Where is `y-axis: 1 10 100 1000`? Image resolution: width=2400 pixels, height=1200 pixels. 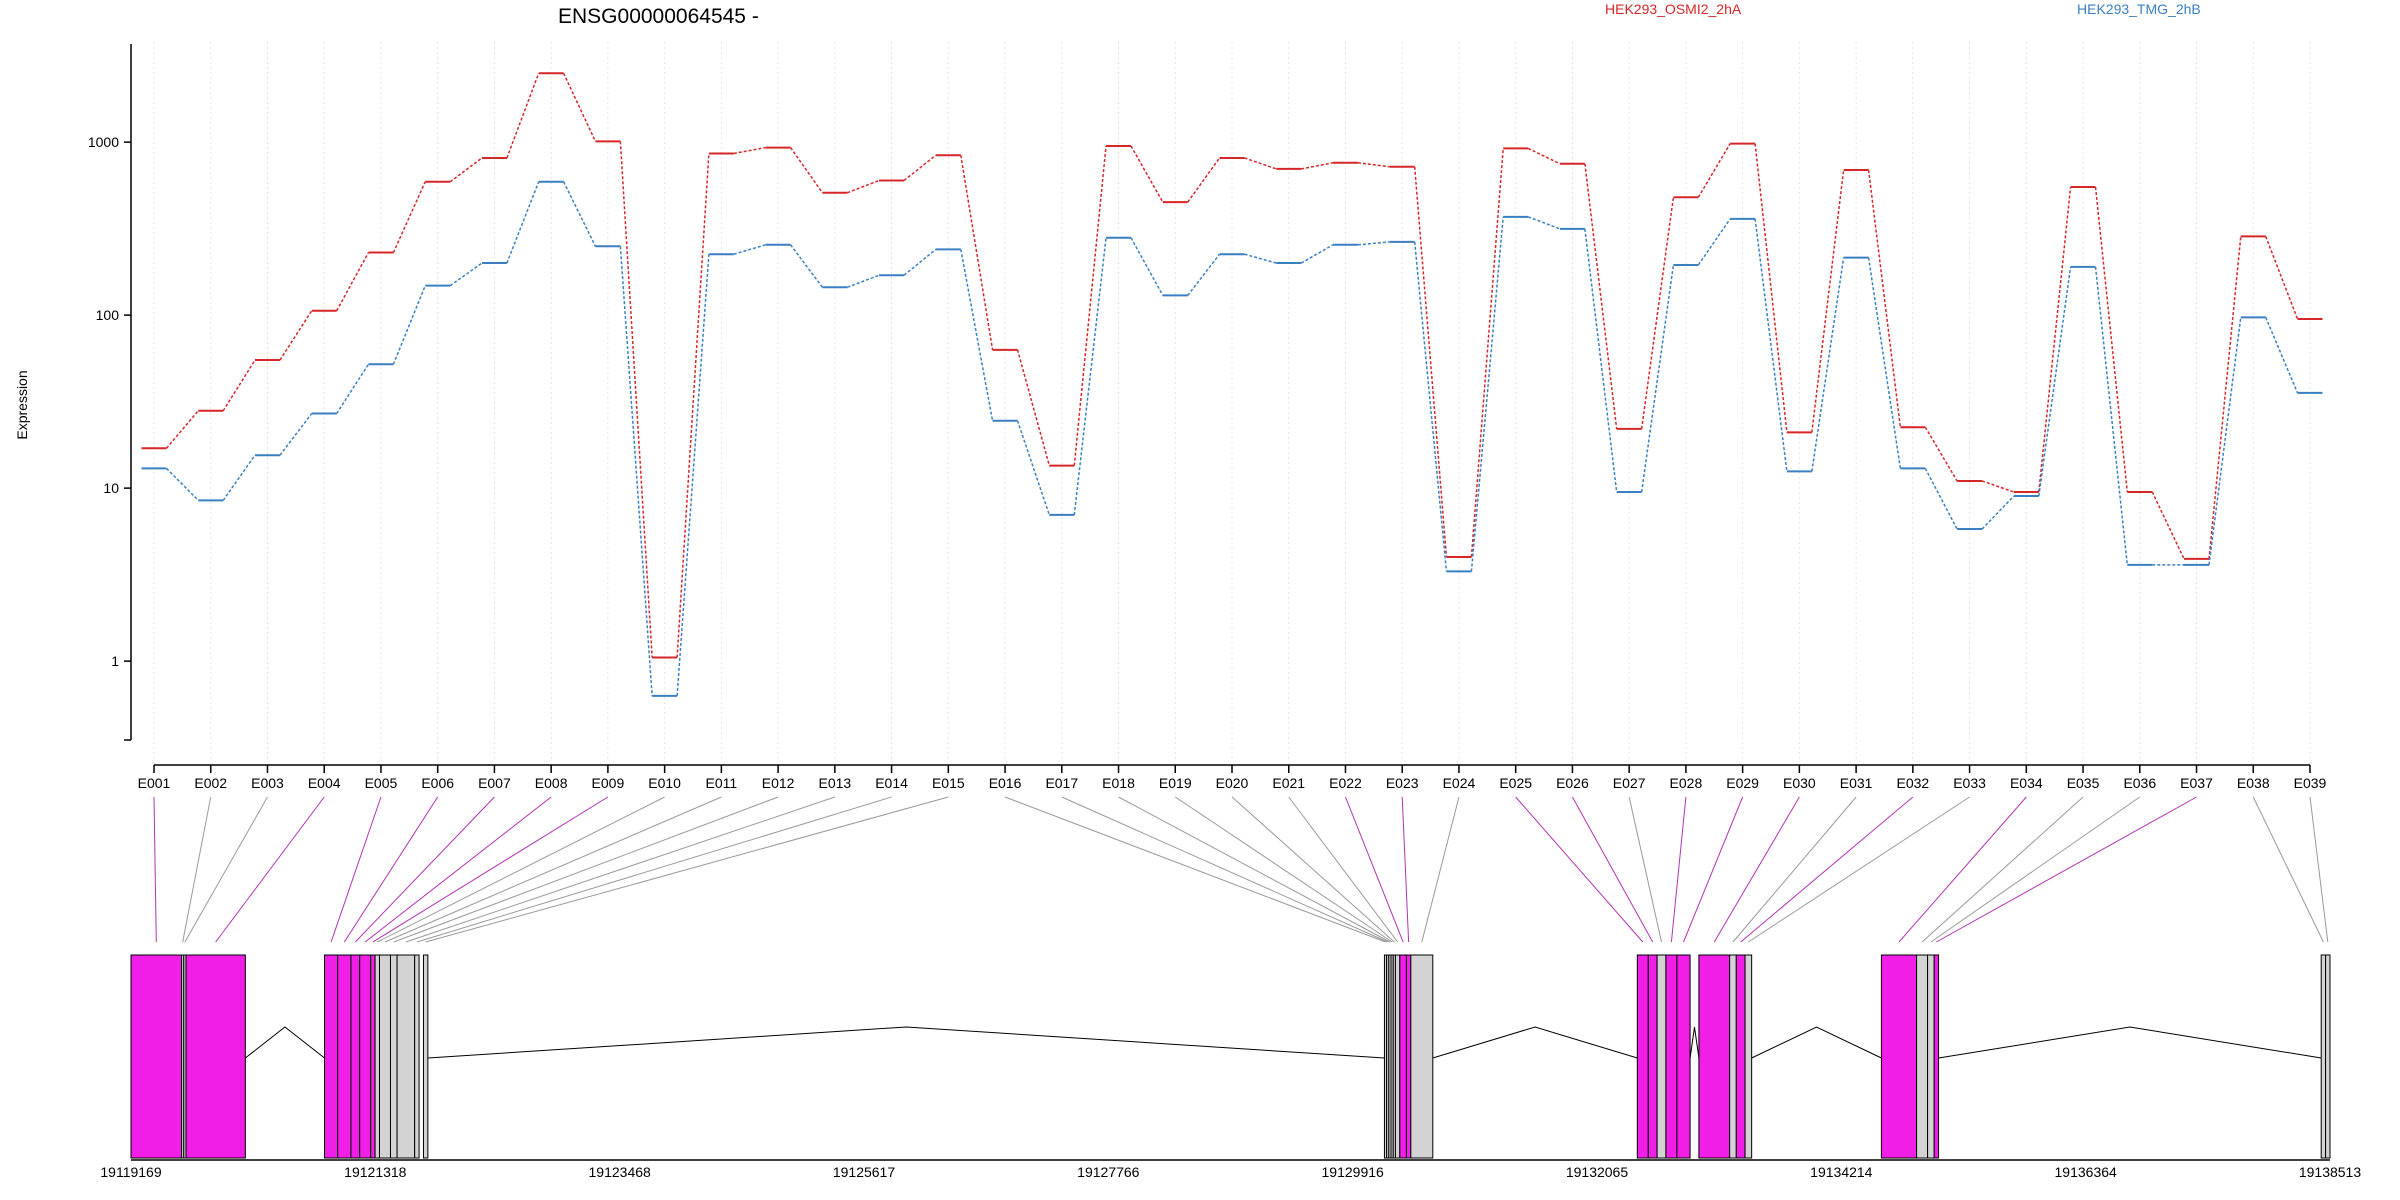
y-axis: 1 10 100 1000 is located at coordinates (110, 392).